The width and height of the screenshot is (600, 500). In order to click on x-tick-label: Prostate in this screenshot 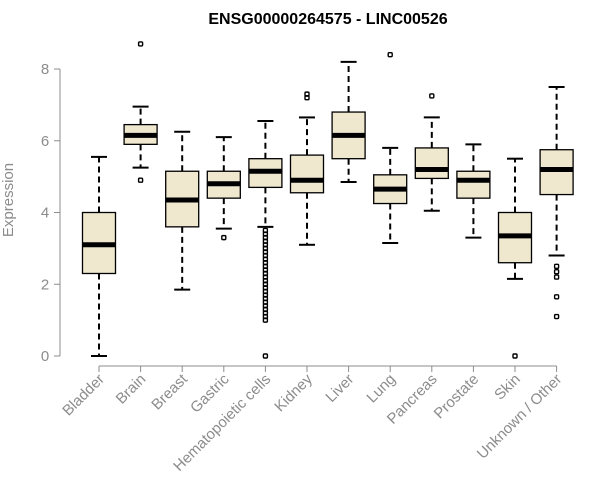, I will do `click(457, 397)`.